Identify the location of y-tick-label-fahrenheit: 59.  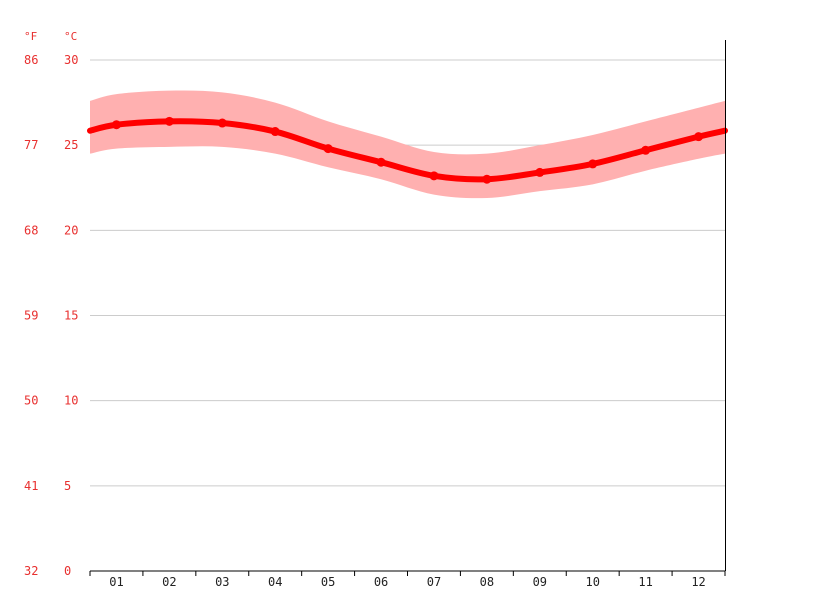
(31, 316).